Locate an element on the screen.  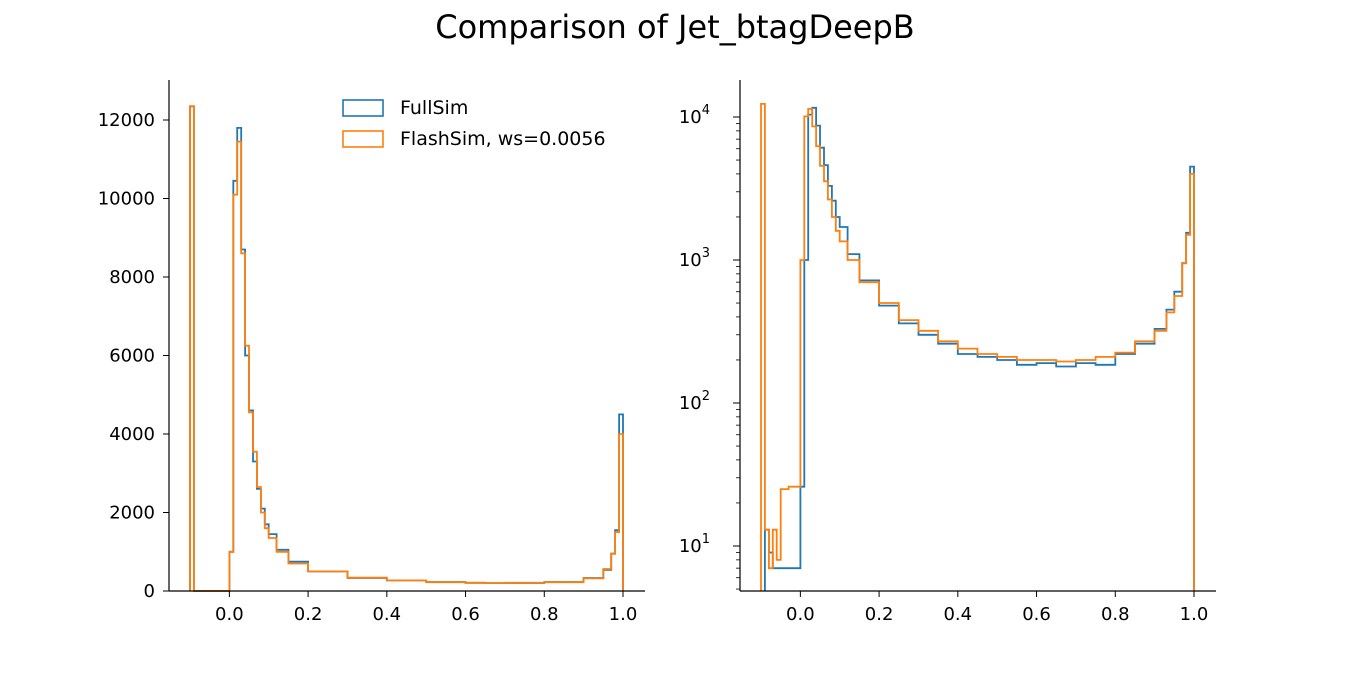
linear-x-tick-label: 0.8 is located at coordinates (544, 614).